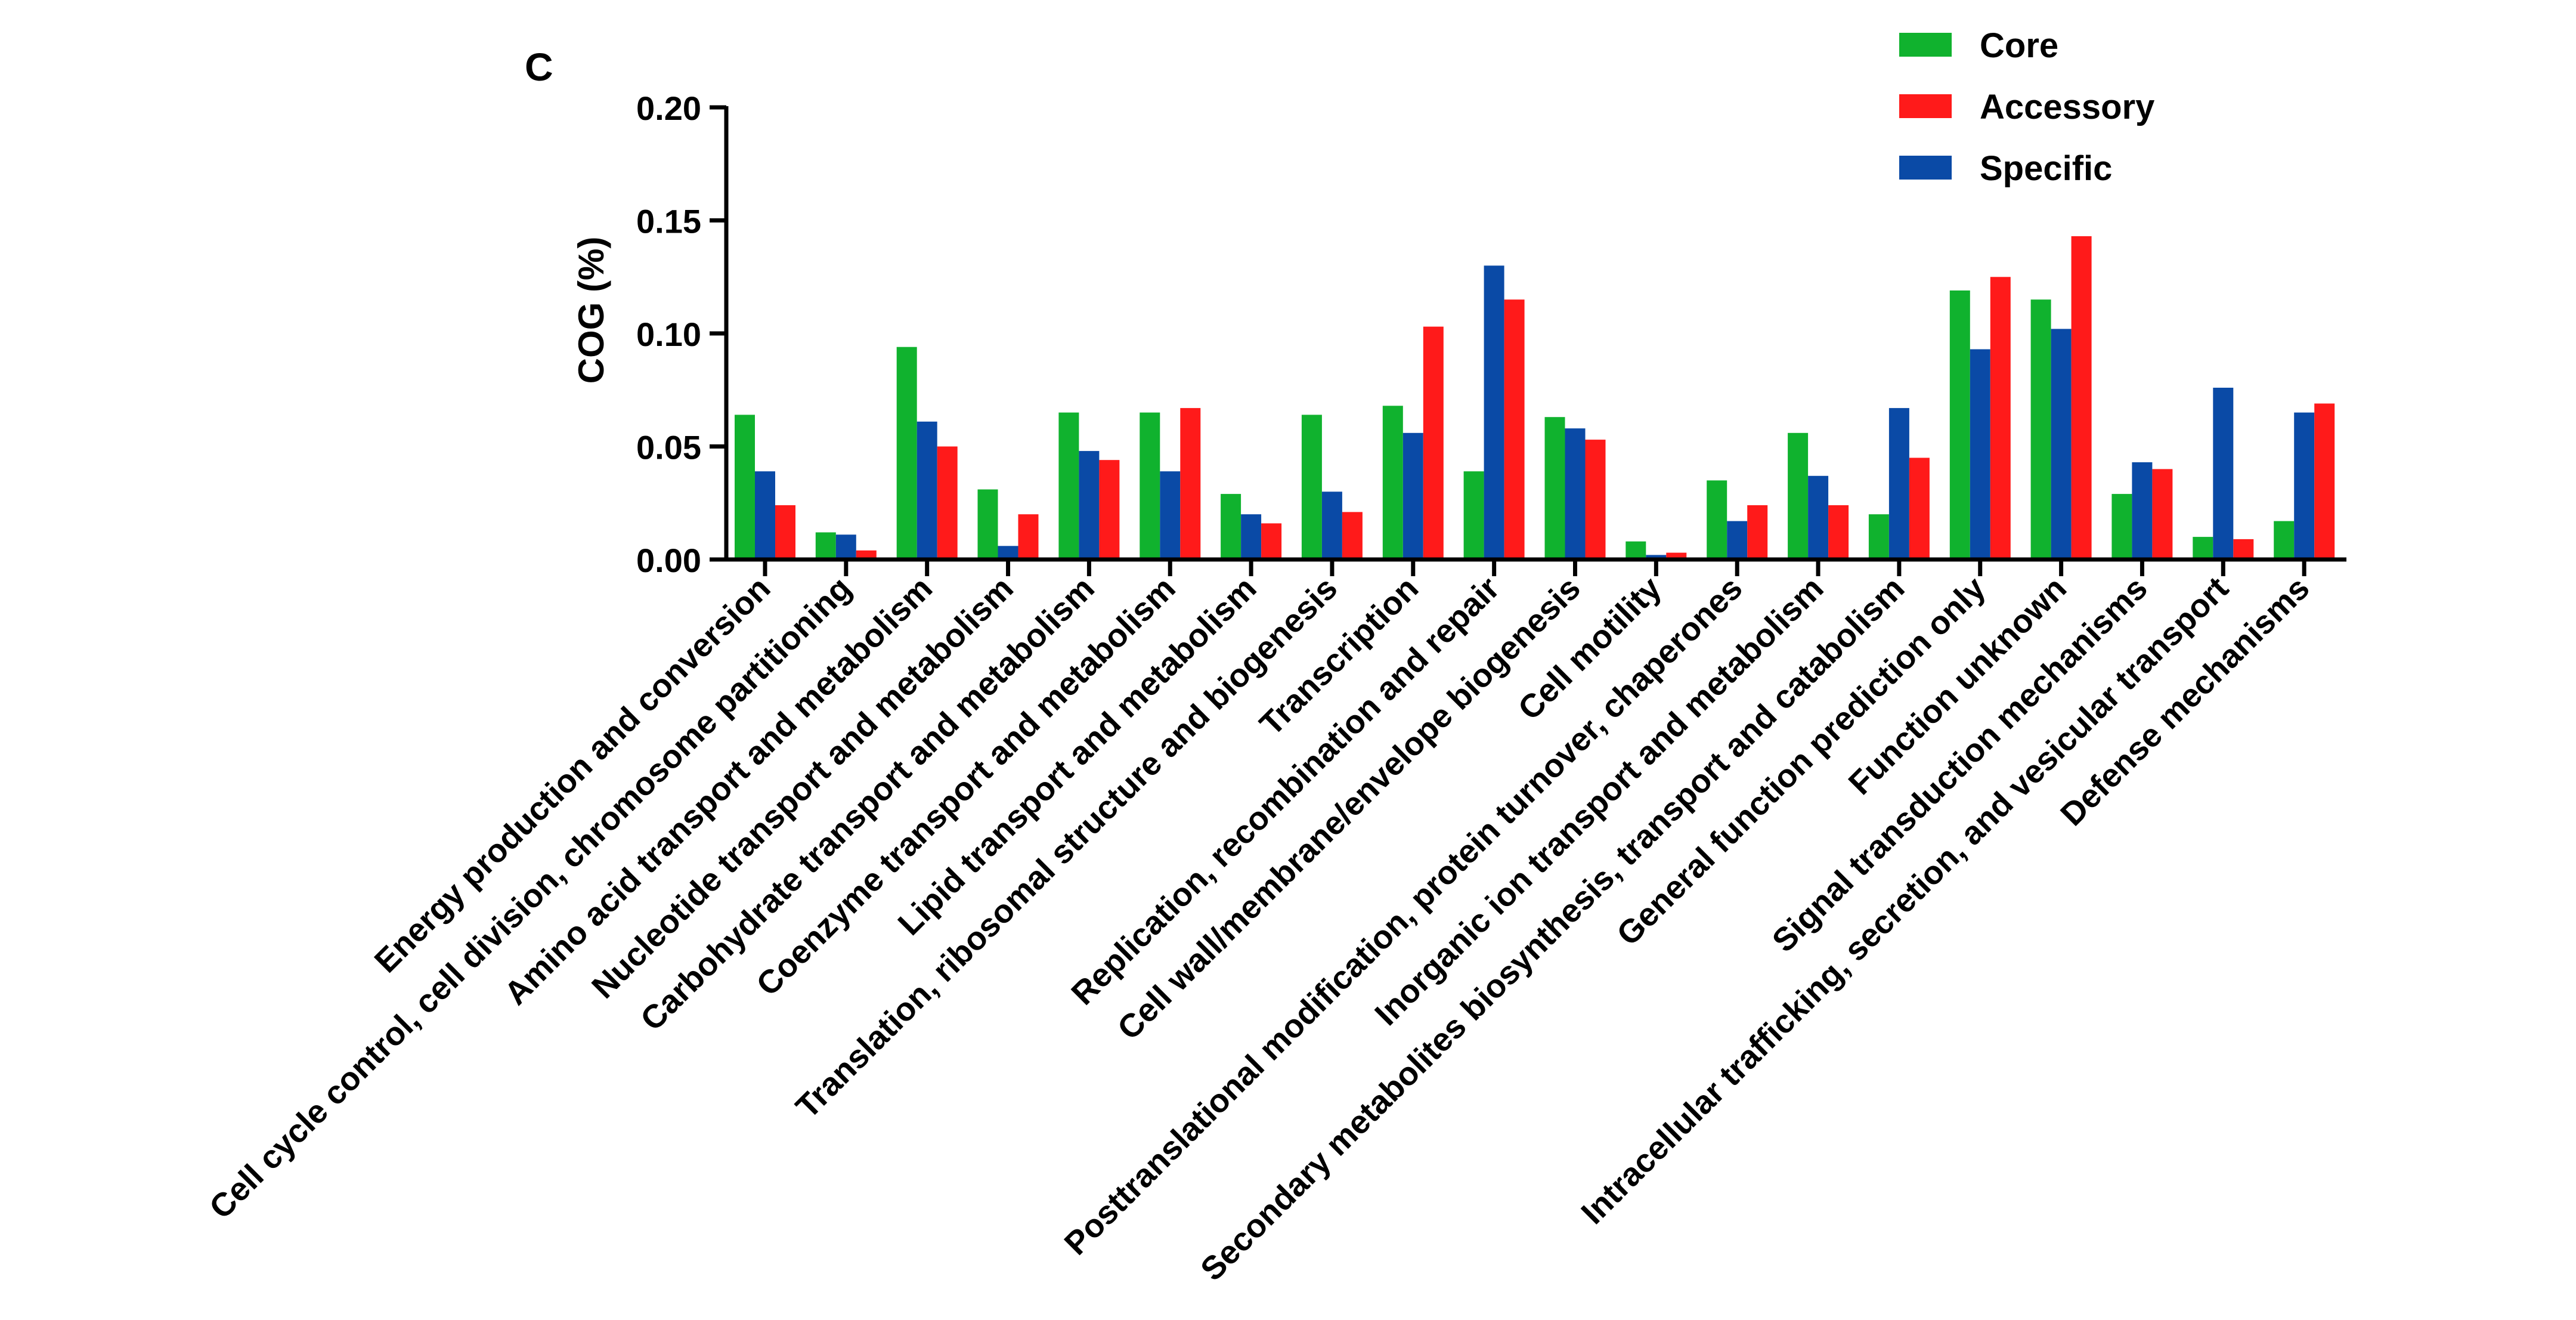  Describe the element at coordinates (669, 447) in the screenshot. I see `y-tick-label-2: 0.05` at that location.